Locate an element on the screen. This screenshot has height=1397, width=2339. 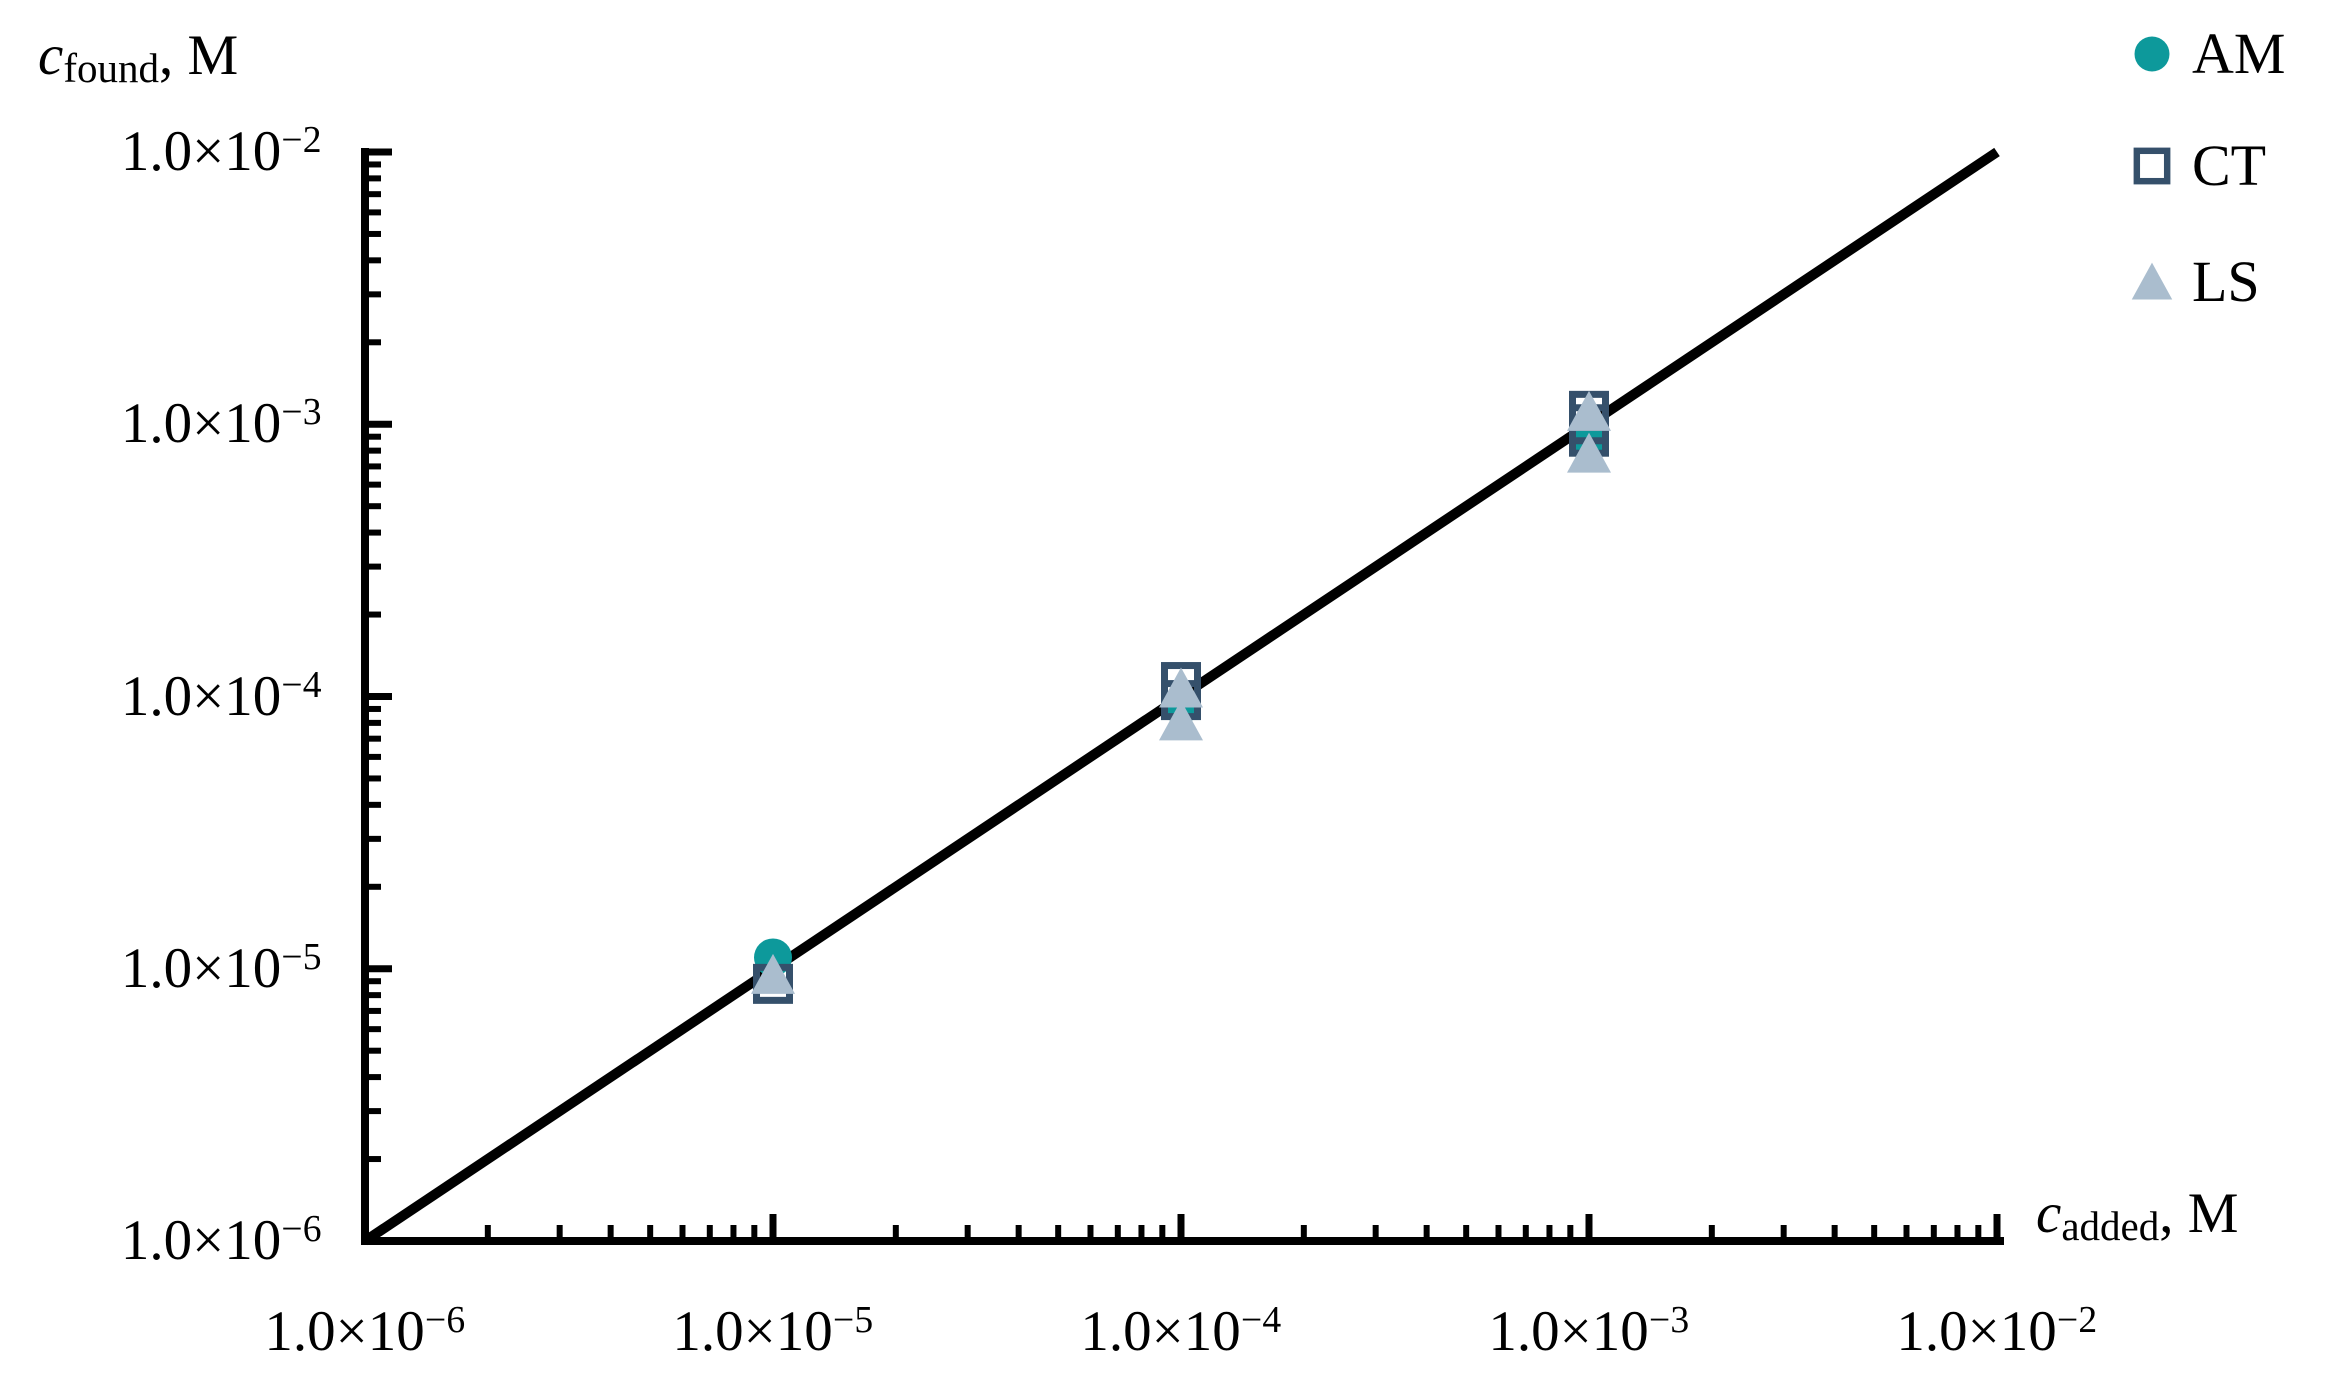
x-tick-label: 1.0×10⁻⁴ is located at coordinates (1181, 1330).